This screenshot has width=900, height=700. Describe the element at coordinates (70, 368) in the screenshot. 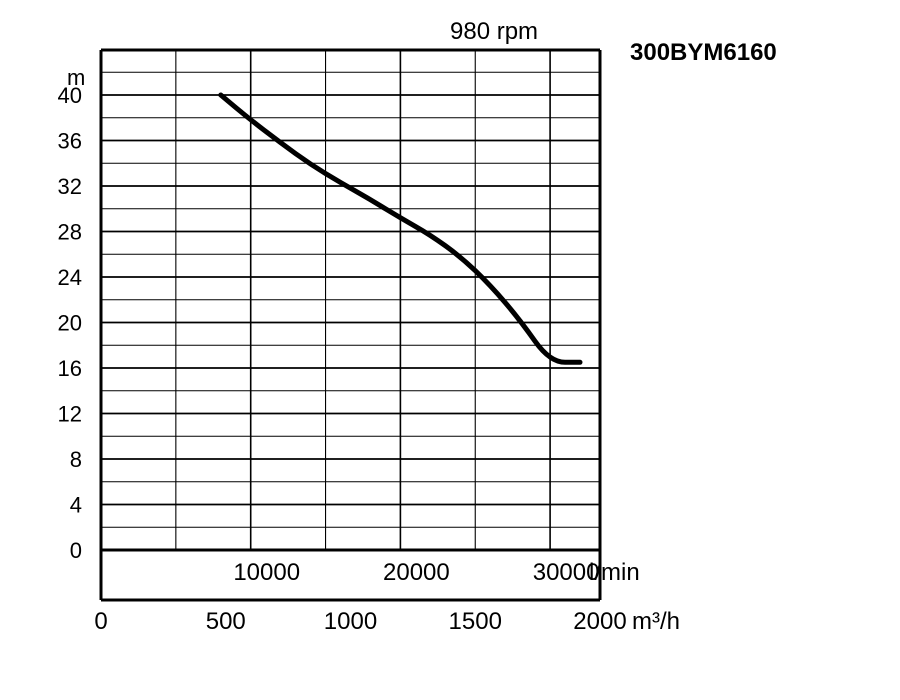

I see `y-tick-label: 16` at that location.